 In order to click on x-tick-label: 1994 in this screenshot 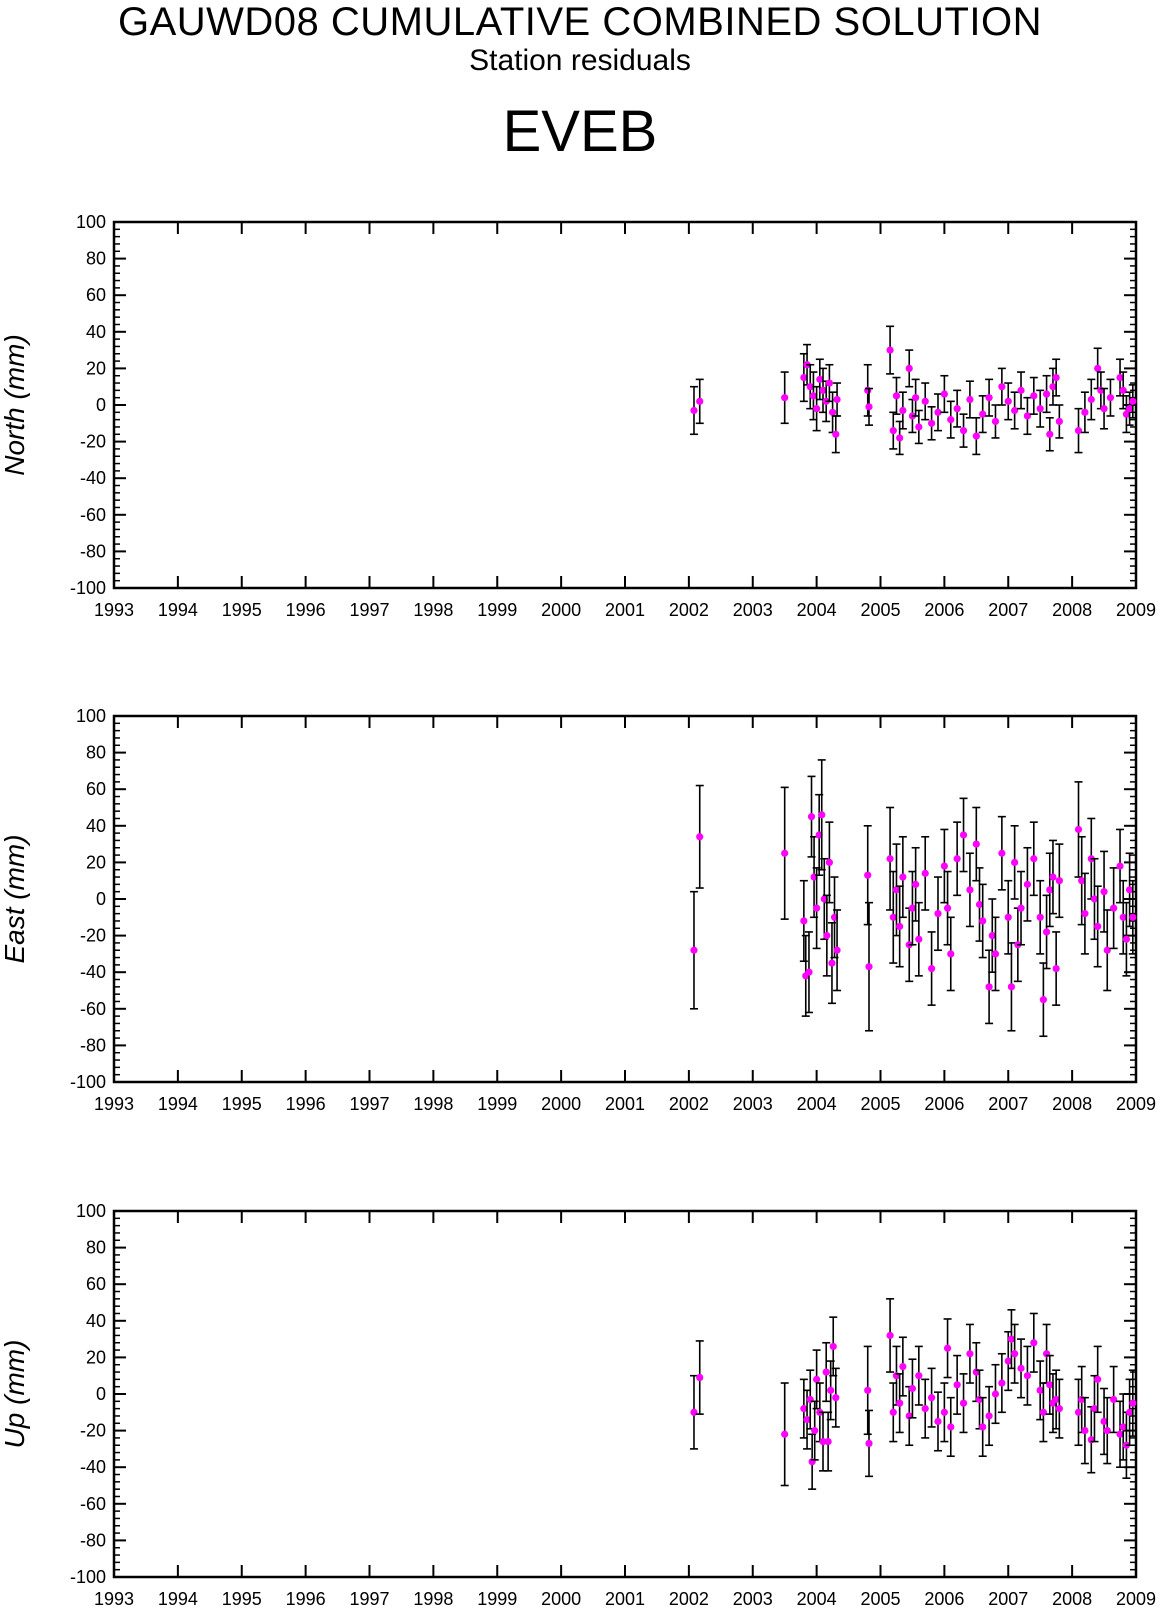, I will do `click(178, 610)`.